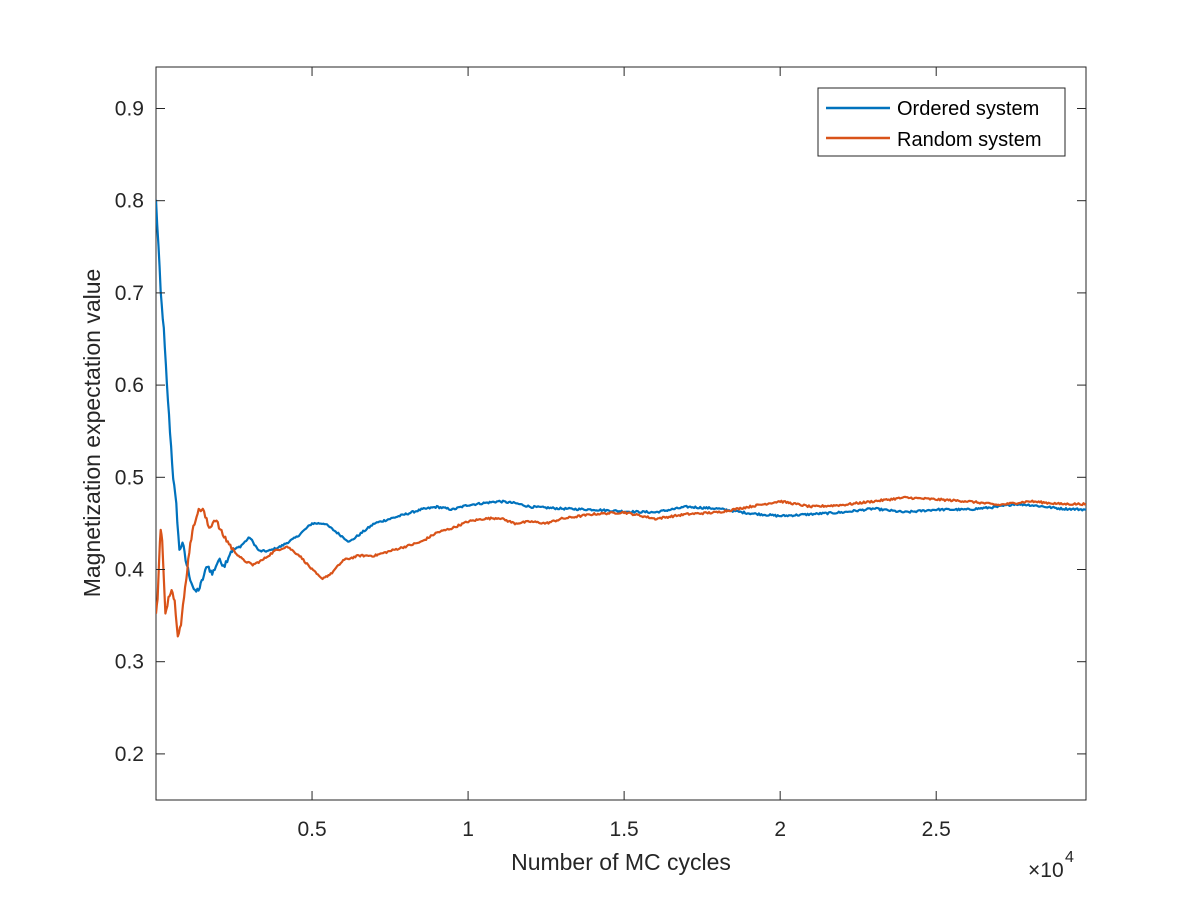 Image resolution: width=1200 pixels, height=900 pixels. Describe the element at coordinates (129, 662) in the screenshot. I see `y-tick-label: 0.3` at that location.